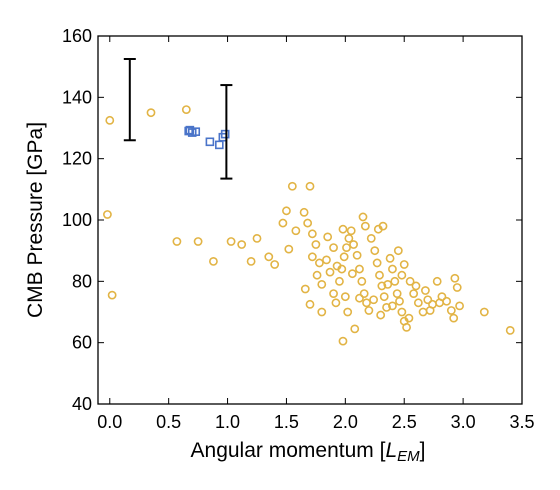 The width and height of the screenshot is (560, 490). I want to click on x-tick-label: 0.5, so click(168, 422).